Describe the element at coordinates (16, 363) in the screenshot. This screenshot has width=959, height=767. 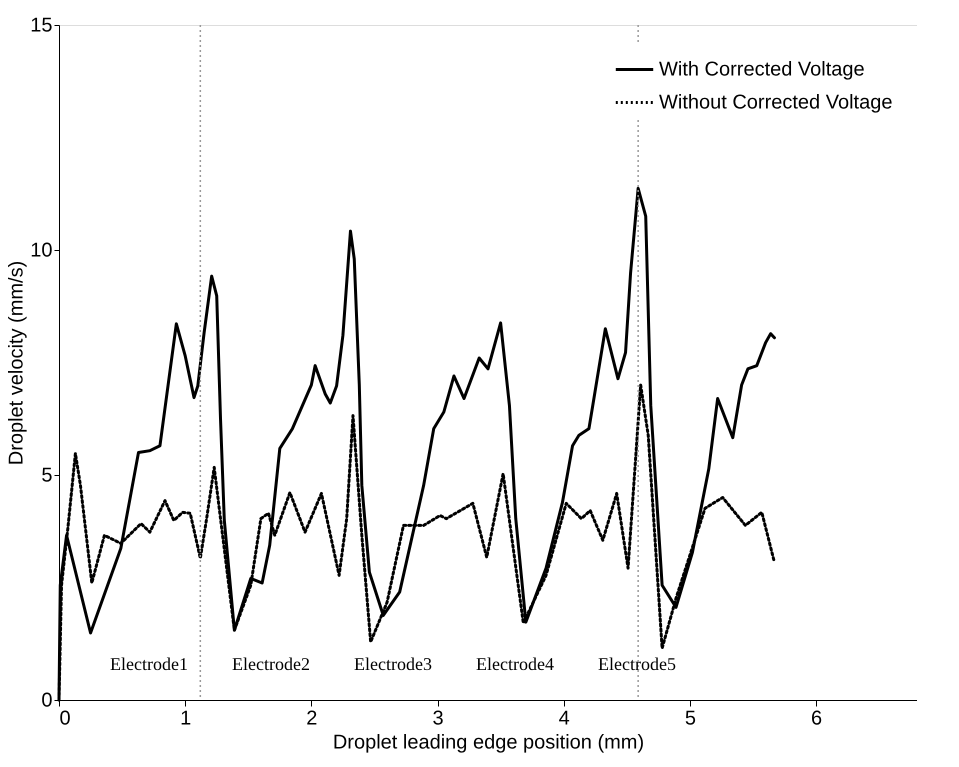
I see `y-axis-title: Droplet velocity (mm/s)` at that location.